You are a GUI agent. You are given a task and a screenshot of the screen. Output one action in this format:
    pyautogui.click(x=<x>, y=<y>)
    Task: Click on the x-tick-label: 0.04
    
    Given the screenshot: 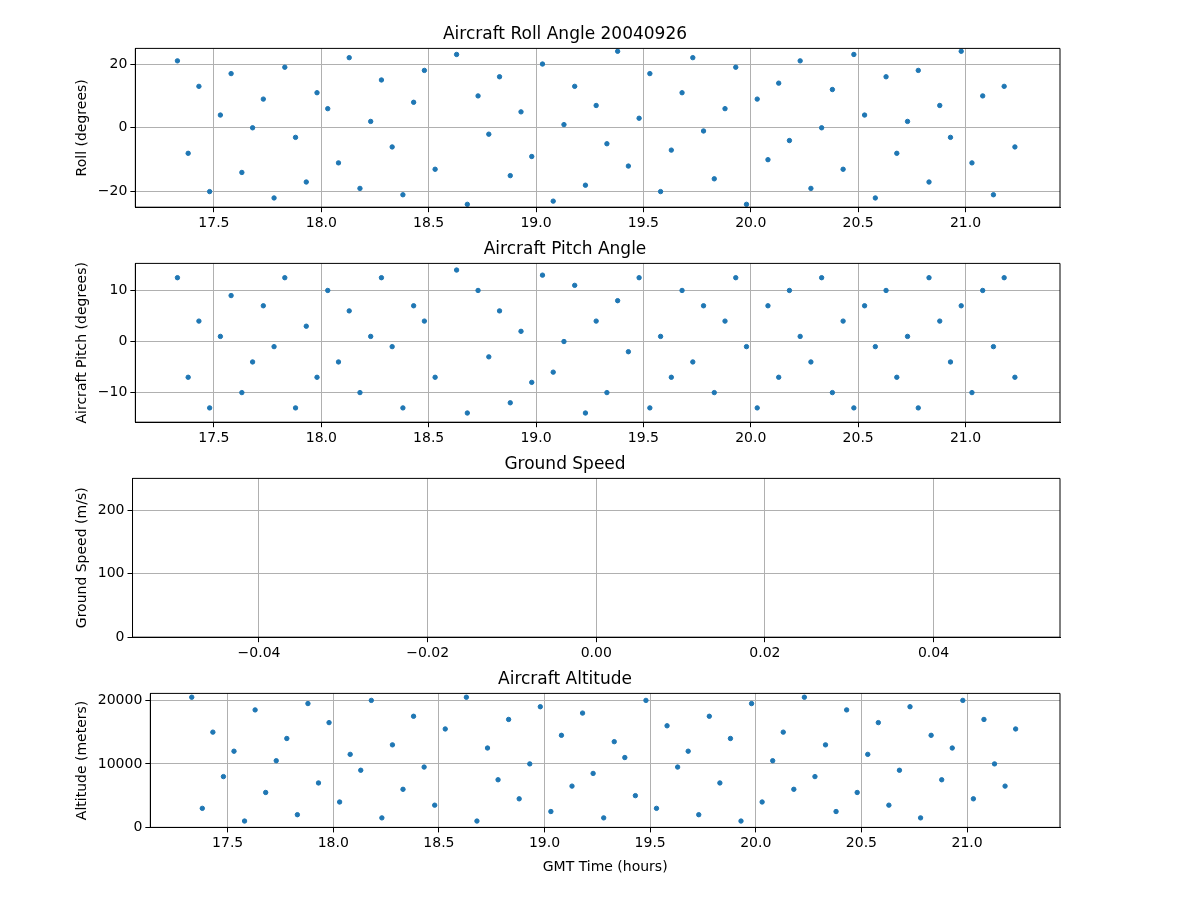 What is the action you would take?
    pyautogui.click(x=933, y=652)
    